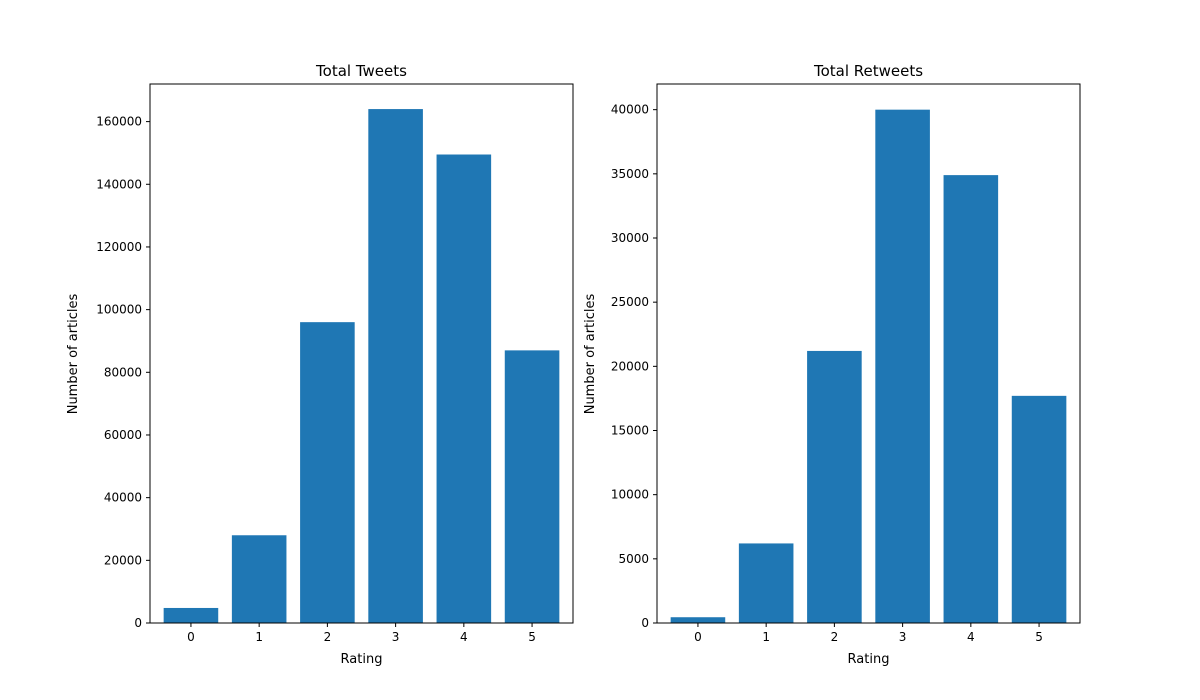 The width and height of the screenshot is (1200, 700). What do you see at coordinates (123, 372) in the screenshot?
I see `y-tick-label: 80000` at bounding box center [123, 372].